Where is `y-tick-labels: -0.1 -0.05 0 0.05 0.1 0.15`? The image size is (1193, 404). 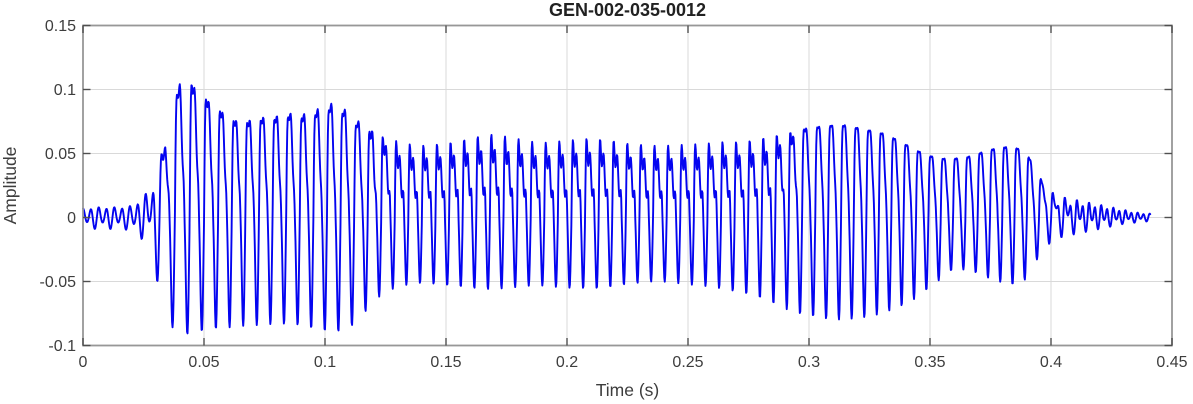
y-tick-labels: -0.1 -0.05 0 0.05 0.1 0.15 is located at coordinates (58, 186).